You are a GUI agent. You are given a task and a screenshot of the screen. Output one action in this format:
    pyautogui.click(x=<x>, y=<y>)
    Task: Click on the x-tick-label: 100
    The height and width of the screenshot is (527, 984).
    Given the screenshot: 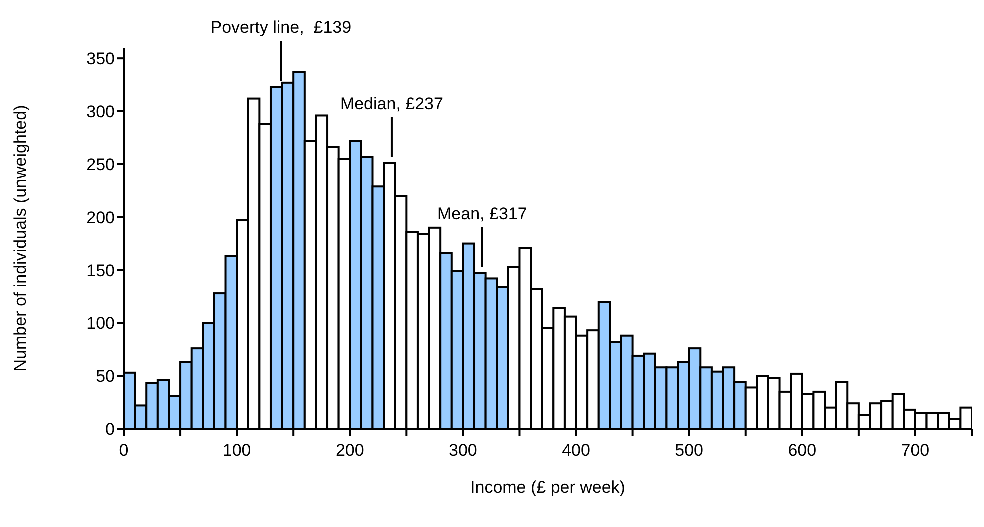 What is the action you would take?
    pyautogui.click(x=237, y=450)
    